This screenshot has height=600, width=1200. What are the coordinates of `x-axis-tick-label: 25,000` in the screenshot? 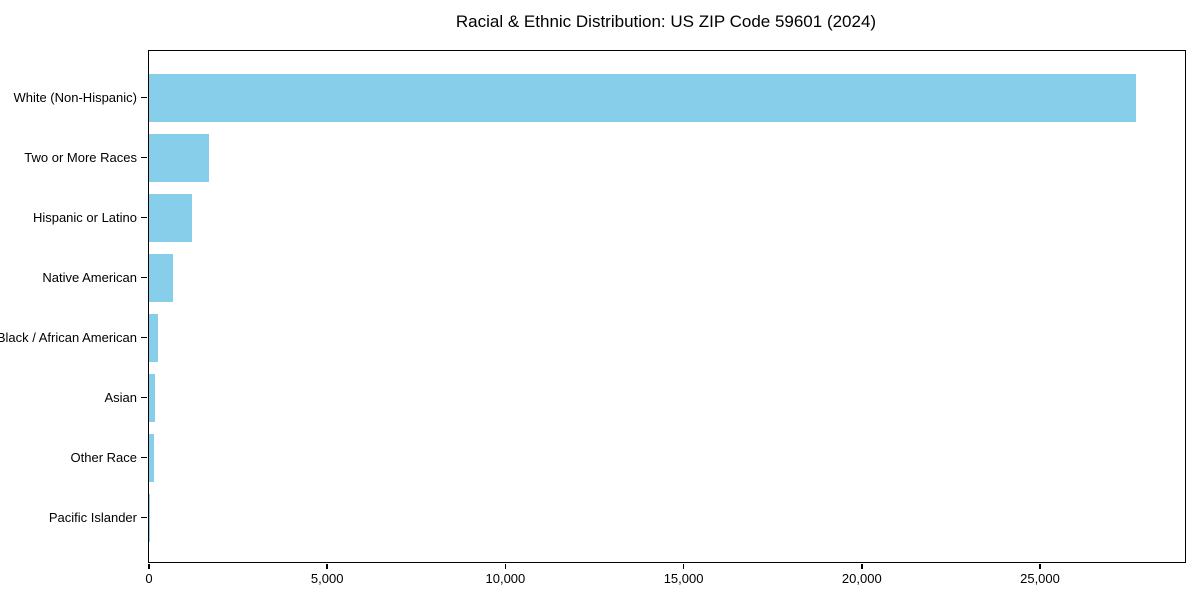 It's located at (1040, 578).